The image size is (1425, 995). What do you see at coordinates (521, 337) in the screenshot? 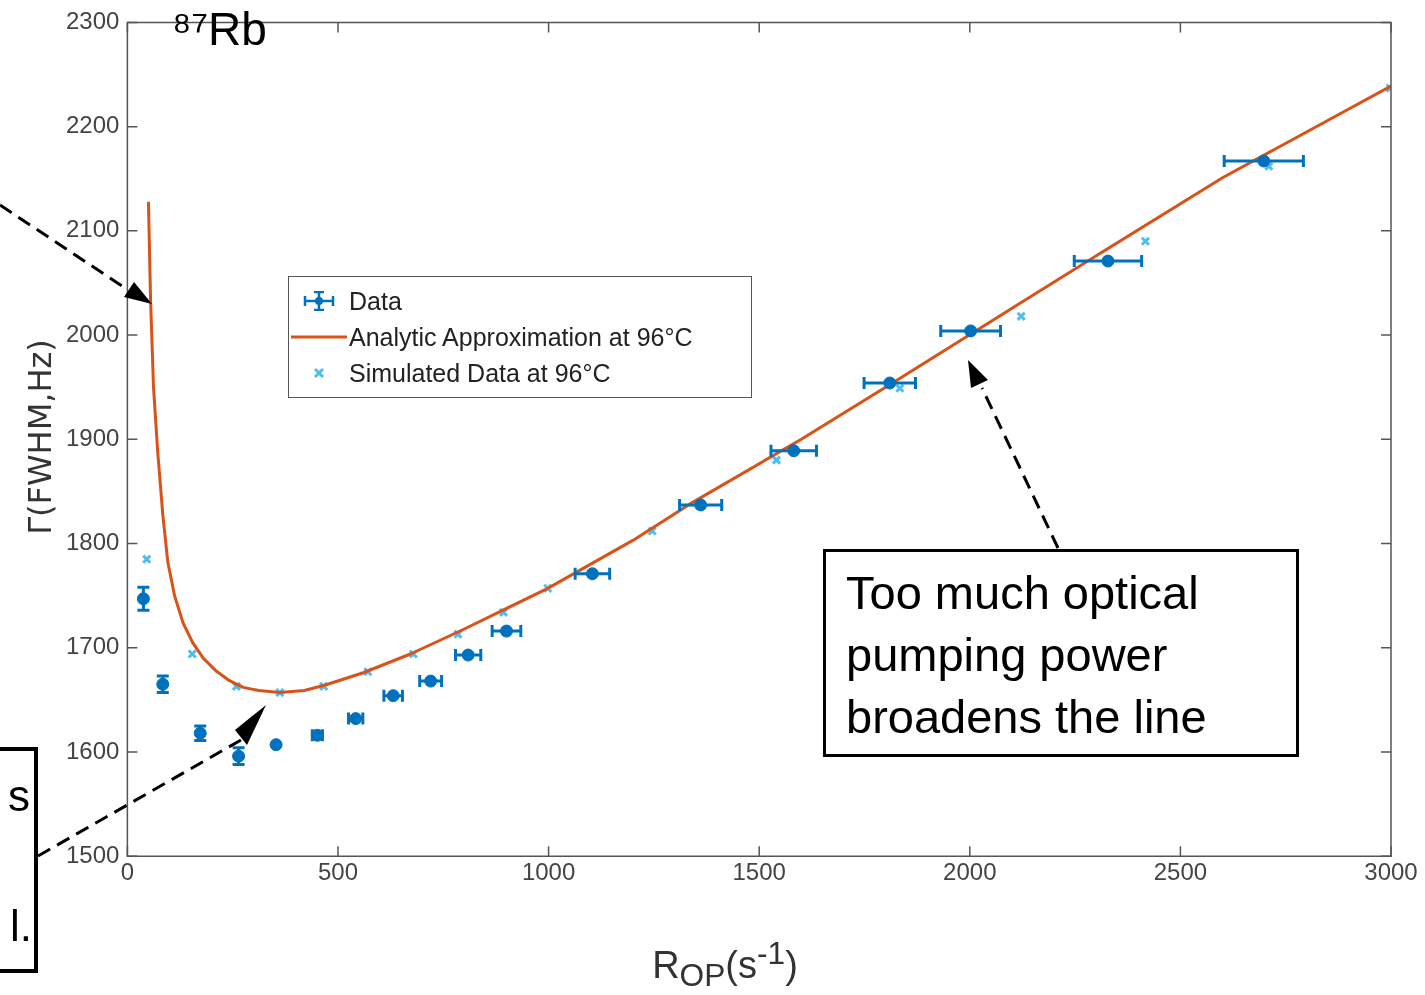
I see `legend-label: Analytic Approximation at 96°C` at bounding box center [521, 337].